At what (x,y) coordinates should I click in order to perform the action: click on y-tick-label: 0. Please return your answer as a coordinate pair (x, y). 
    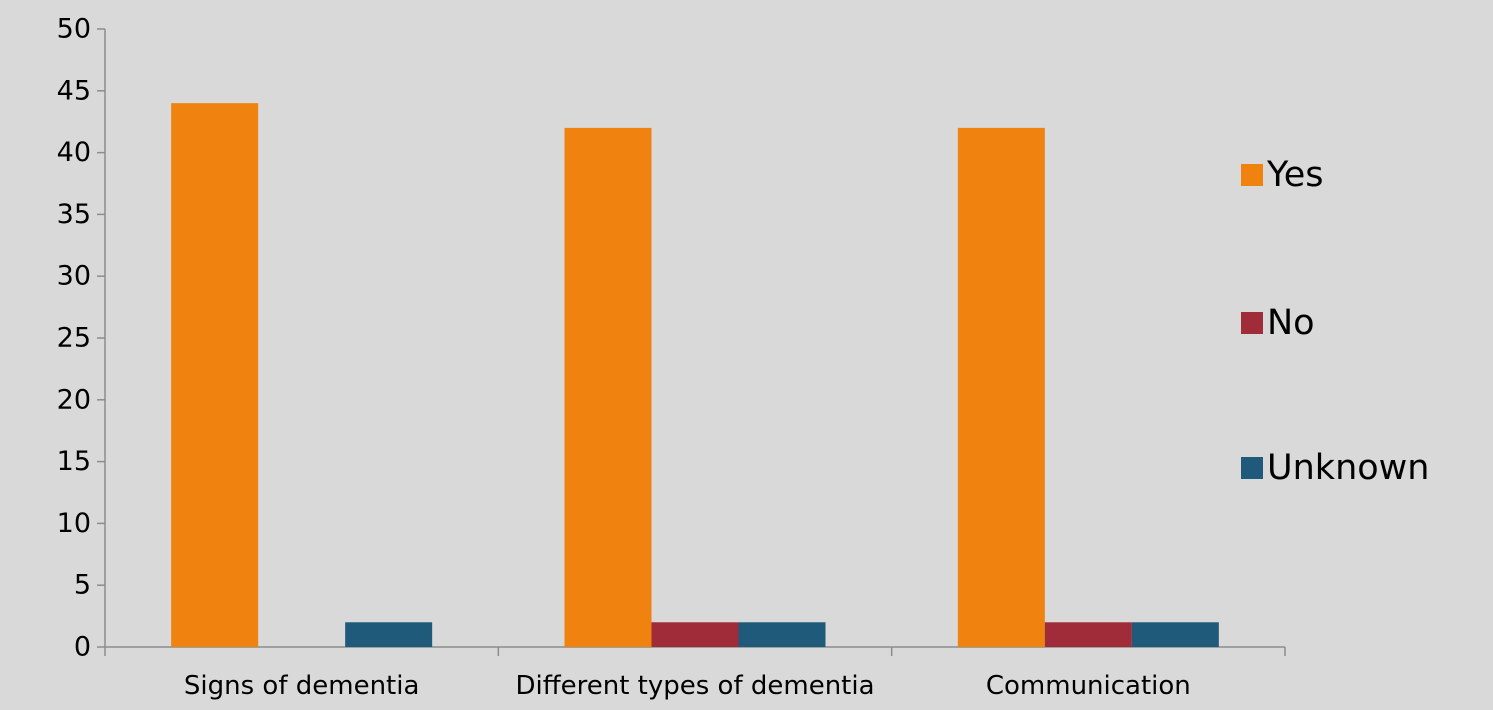
    Looking at the image, I should click on (82, 647).